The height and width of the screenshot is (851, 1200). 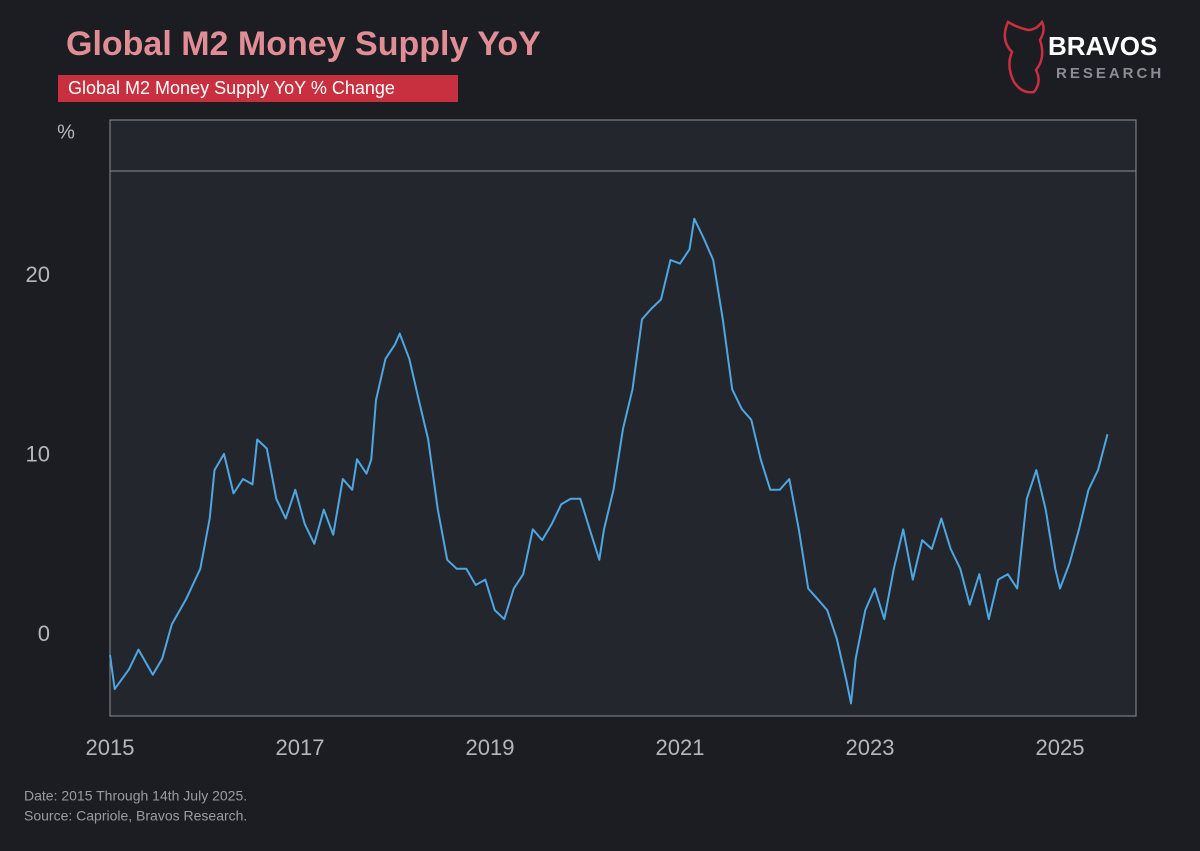 What do you see at coordinates (490, 747) in the screenshot?
I see `x-tick-label: 2019` at bounding box center [490, 747].